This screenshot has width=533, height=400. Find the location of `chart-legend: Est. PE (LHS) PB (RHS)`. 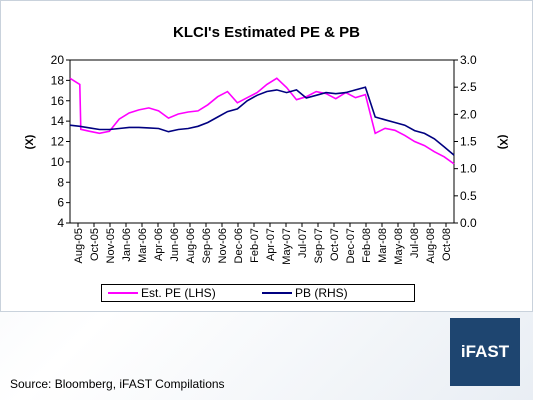

chart-legend: Est. PE (LHS) PB (RHS) is located at coordinates (258, 293).